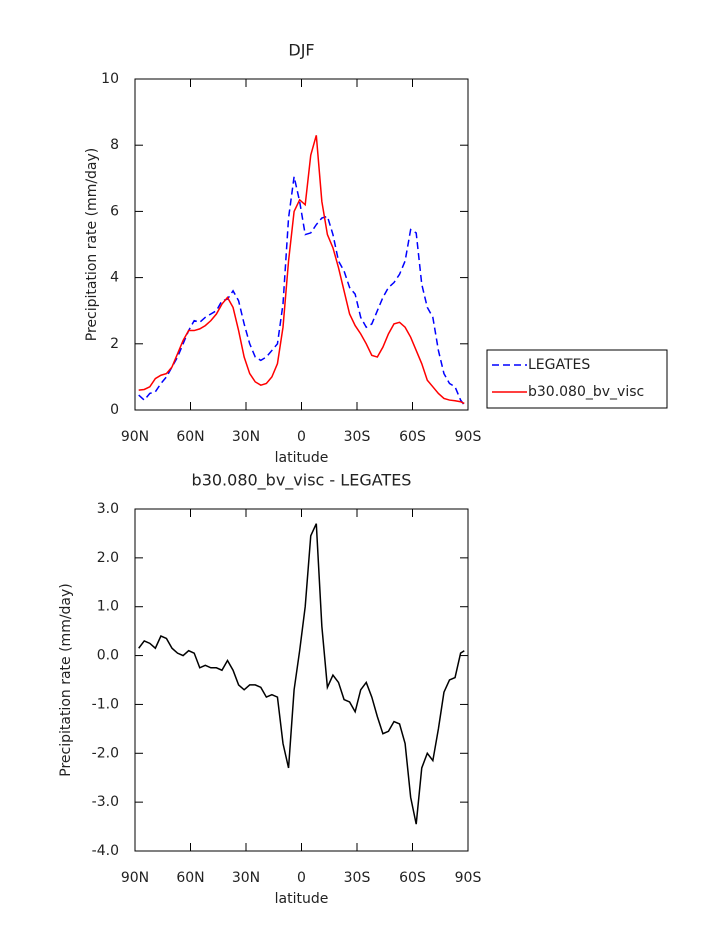  Describe the element at coordinates (105, 753) in the screenshot. I see `y-tick-label: -2.0` at that location.